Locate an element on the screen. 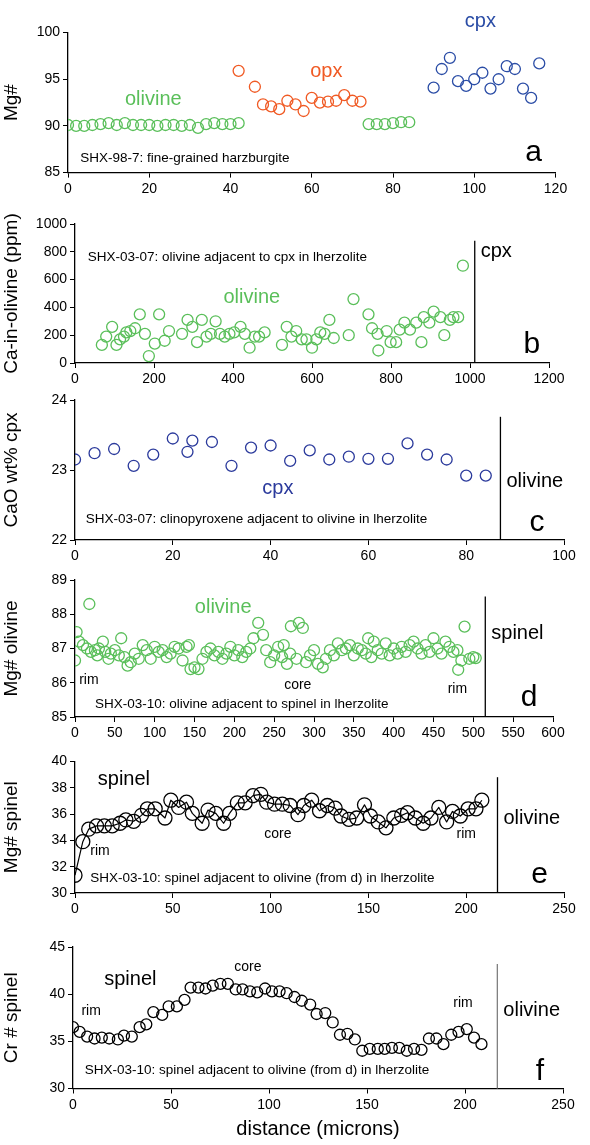  x-tick-label: 0 is located at coordinates (75, 732).